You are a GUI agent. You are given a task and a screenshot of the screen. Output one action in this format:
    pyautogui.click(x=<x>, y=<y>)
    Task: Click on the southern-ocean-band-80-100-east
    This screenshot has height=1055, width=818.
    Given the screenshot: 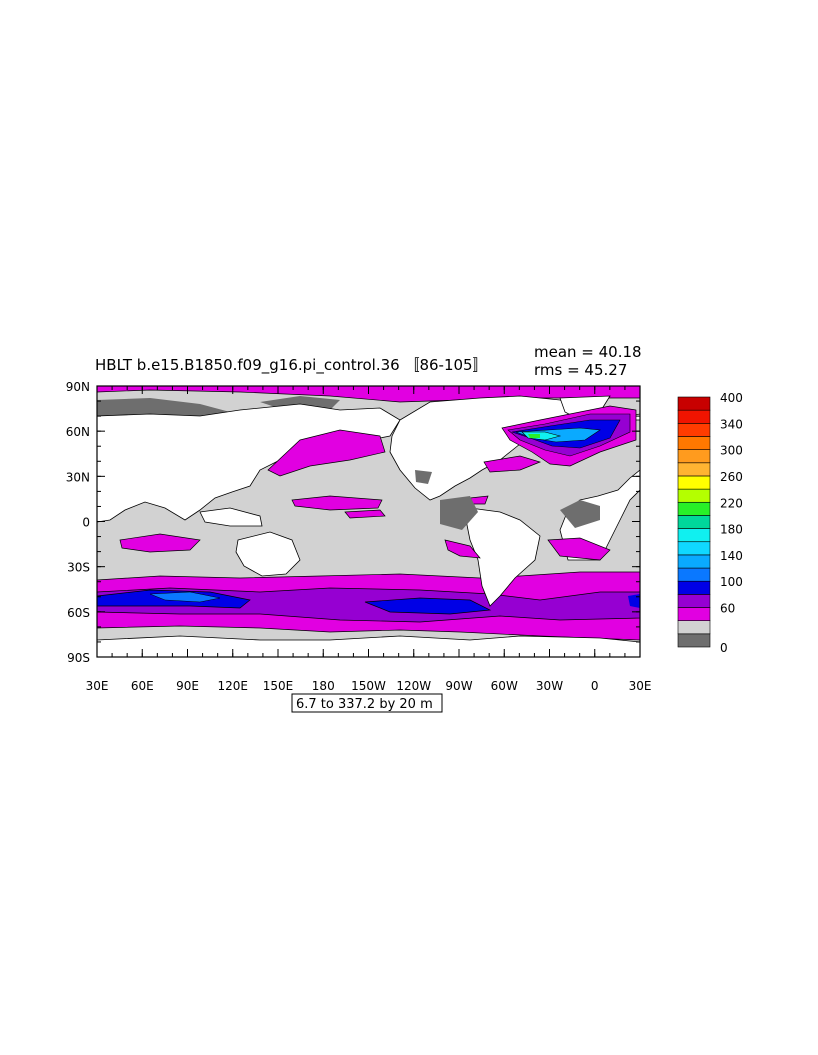 What is the action you would take?
    pyautogui.click(x=428, y=606)
    